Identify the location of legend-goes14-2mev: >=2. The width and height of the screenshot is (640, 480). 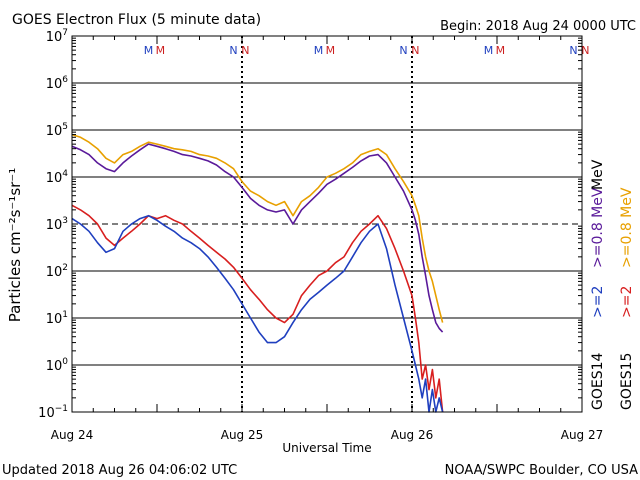
(598, 302).